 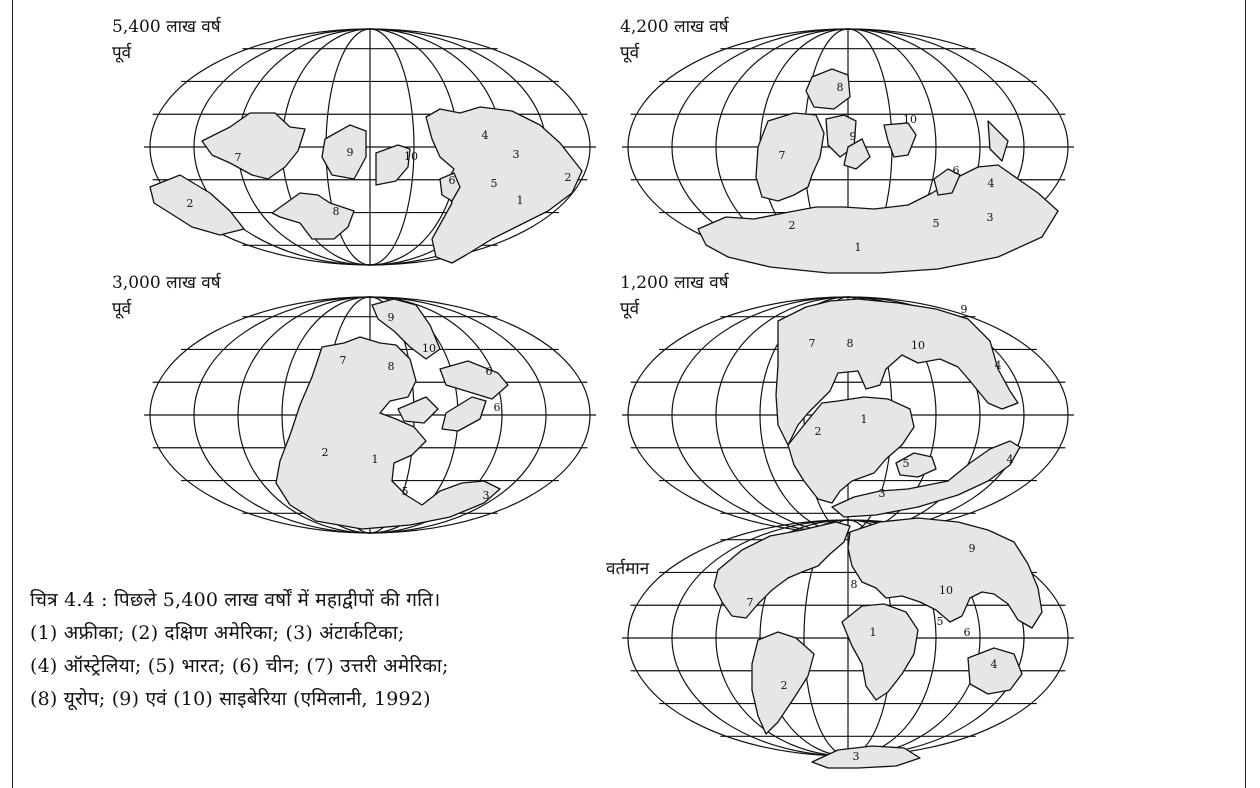 I want to click on map-120-million-years: 9 7 8 10 4 1 2 5 4 3, so click(x=848, y=416).